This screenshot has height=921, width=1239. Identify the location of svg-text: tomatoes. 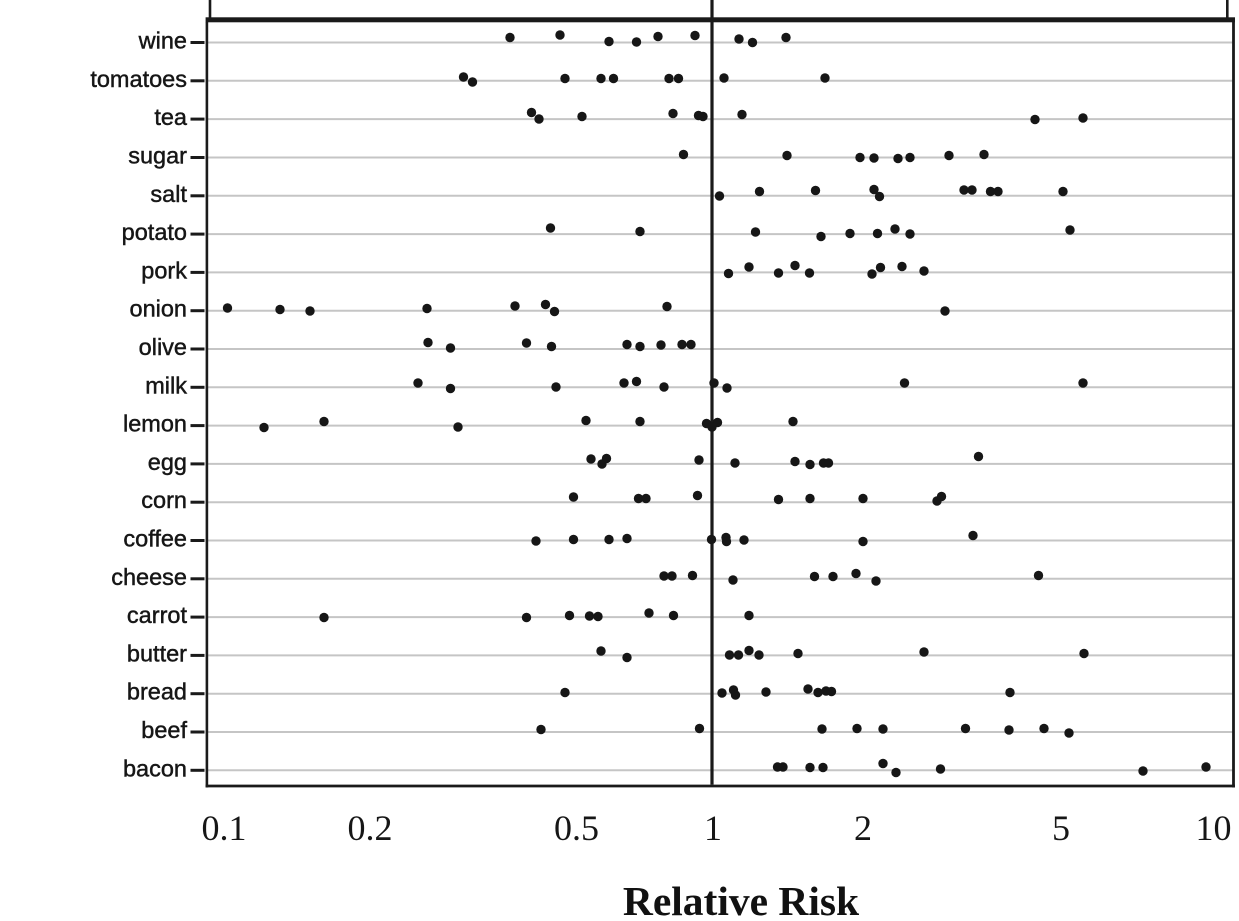
(138, 79).